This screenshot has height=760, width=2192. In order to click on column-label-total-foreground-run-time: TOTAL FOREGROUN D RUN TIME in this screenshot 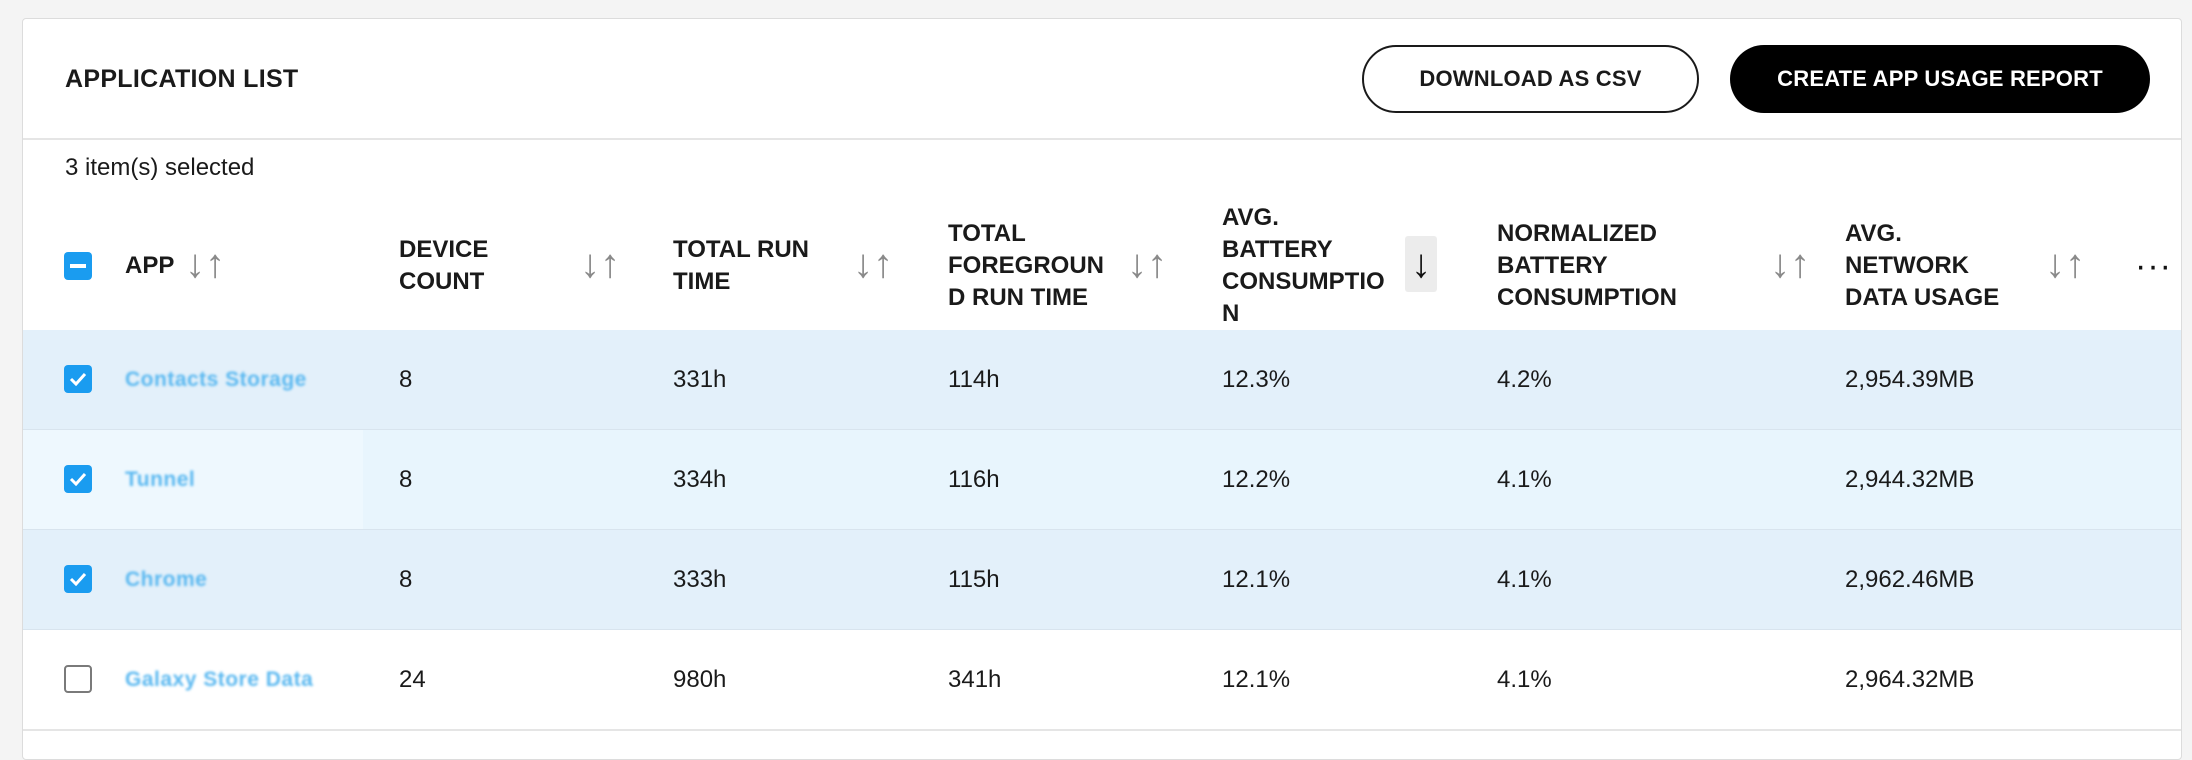, I will do `click(1026, 265)`.